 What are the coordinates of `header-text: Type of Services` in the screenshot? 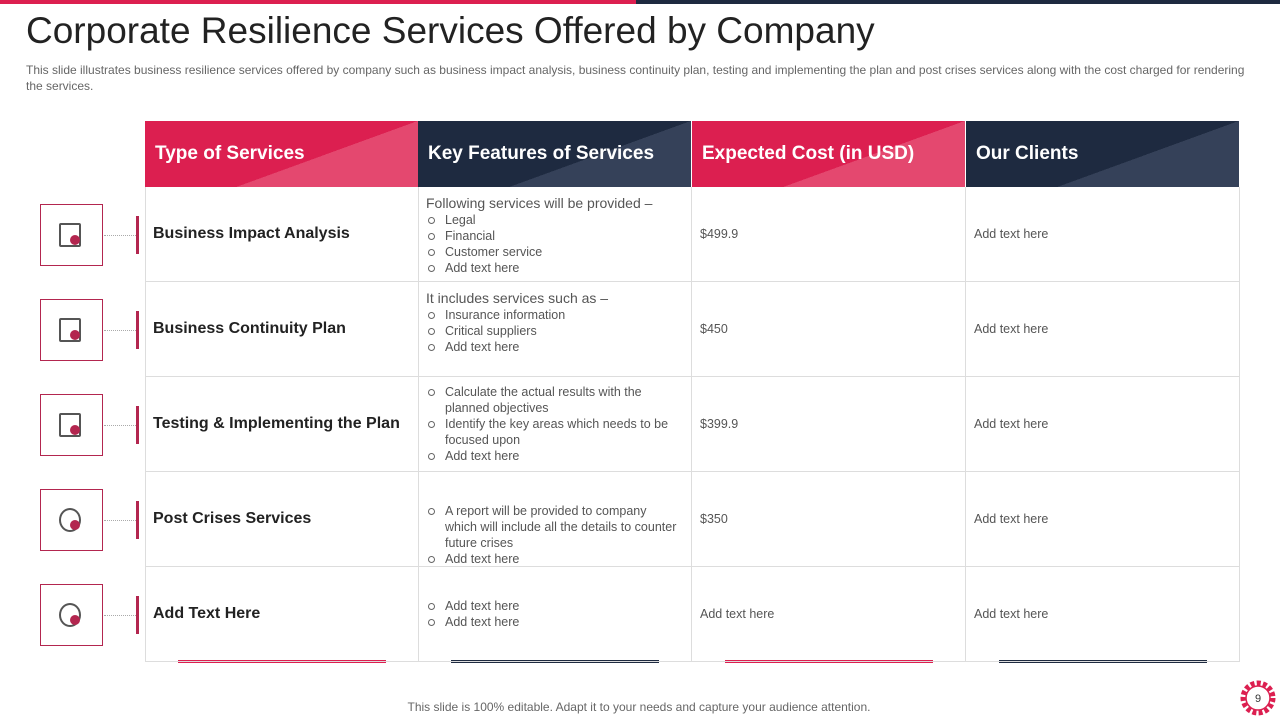 It's located at (230, 153).